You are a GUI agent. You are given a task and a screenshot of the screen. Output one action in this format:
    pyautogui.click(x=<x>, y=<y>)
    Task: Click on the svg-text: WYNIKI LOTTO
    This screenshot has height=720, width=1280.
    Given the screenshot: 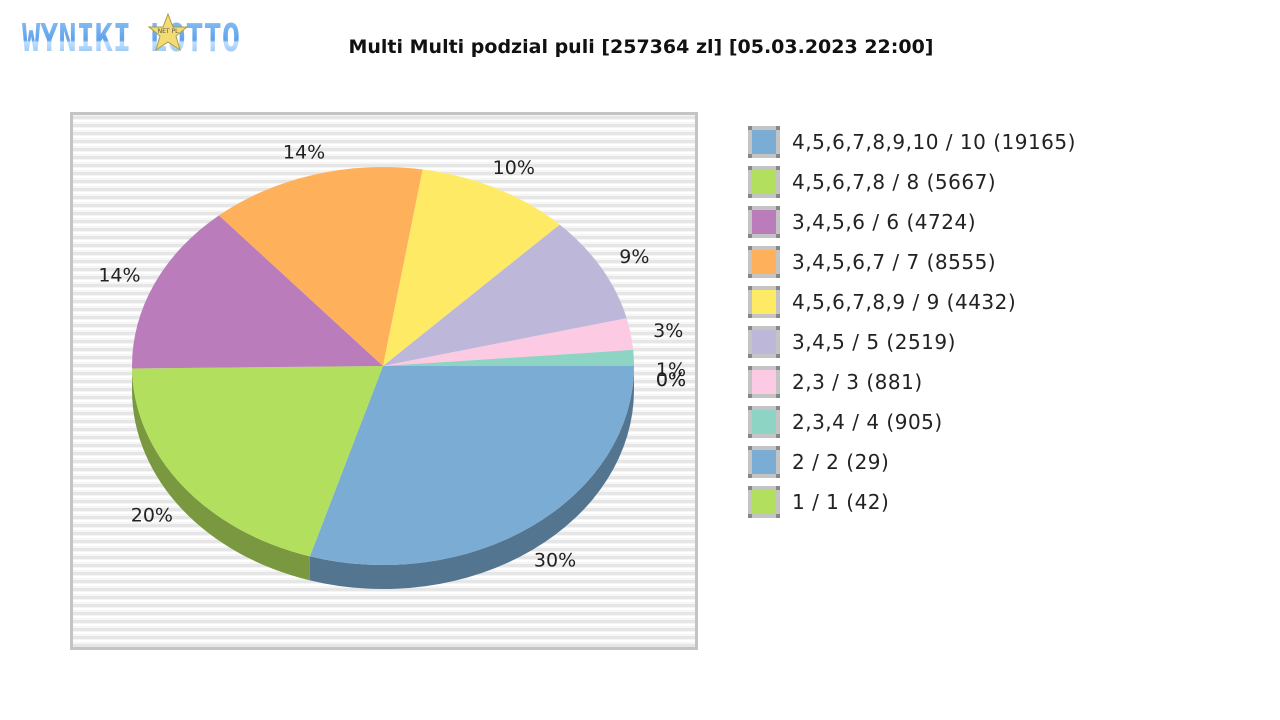 What is the action you would take?
    pyautogui.click(x=131, y=37)
    